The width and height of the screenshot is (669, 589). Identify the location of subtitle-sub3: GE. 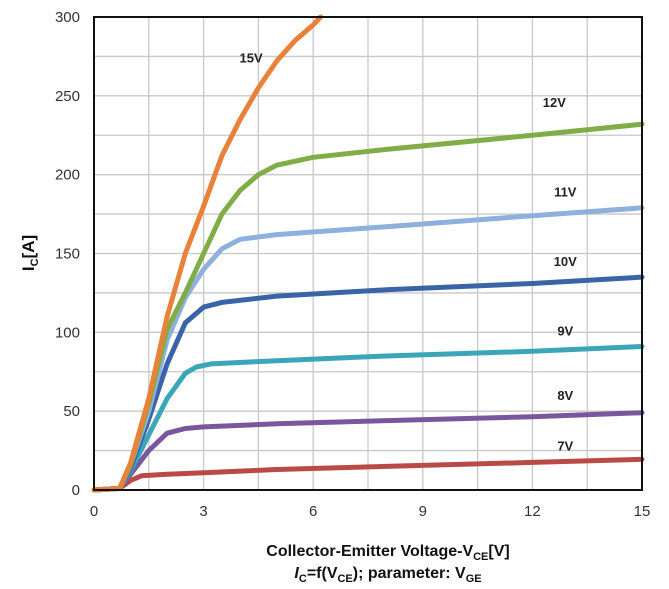
(474, 579).